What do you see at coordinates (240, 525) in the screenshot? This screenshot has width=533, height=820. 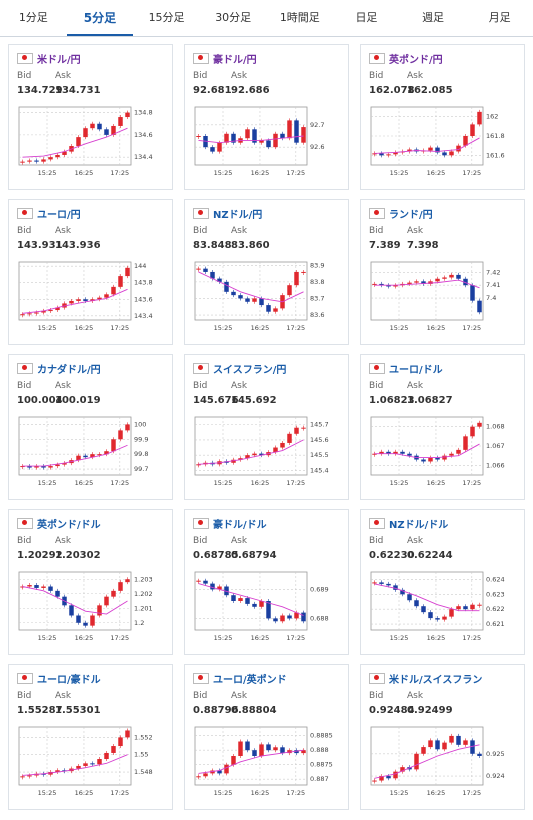 I see `pair-name: 豪ドル/ドル` at bounding box center [240, 525].